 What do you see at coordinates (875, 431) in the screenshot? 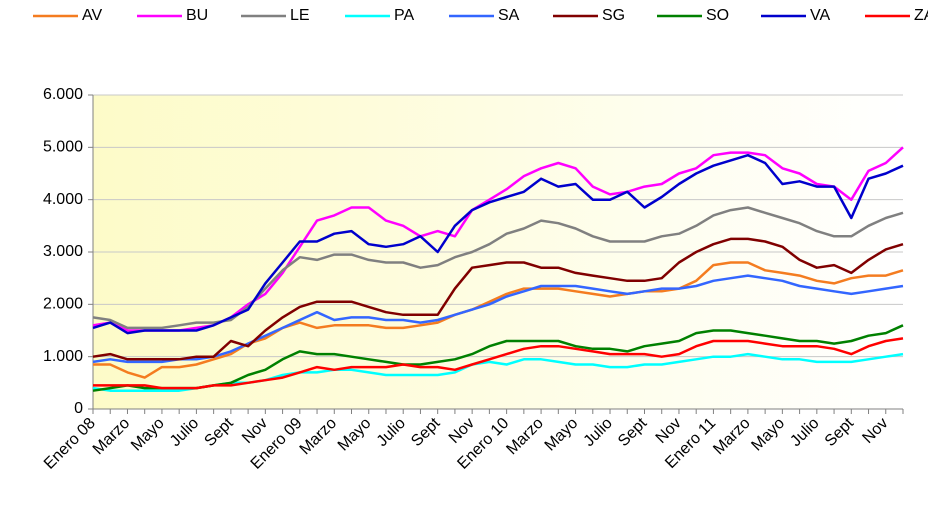
I see `x-tick-label: Nov` at bounding box center [875, 431].